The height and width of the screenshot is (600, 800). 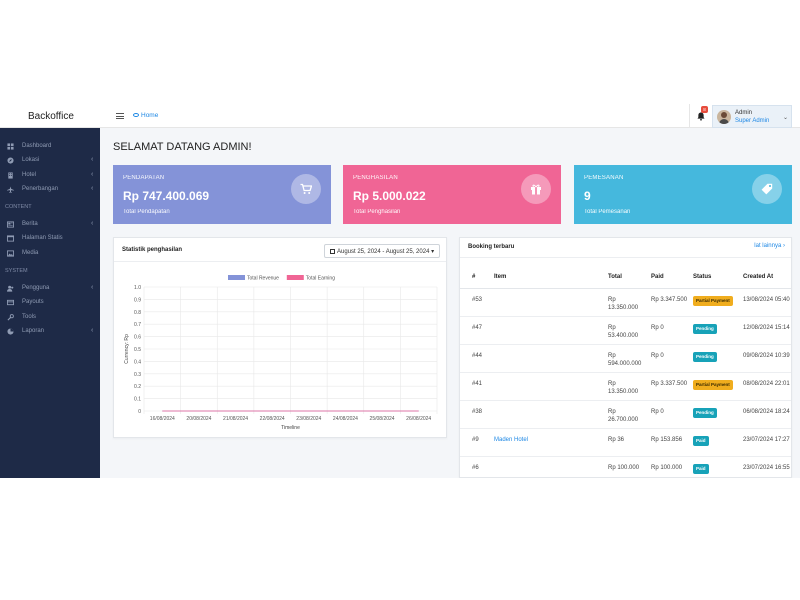 What do you see at coordinates (625, 248) in the screenshot?
I see `bookings-panel-header: Booking terbaru lat lainnya ›` at bounding box center [625, 248].